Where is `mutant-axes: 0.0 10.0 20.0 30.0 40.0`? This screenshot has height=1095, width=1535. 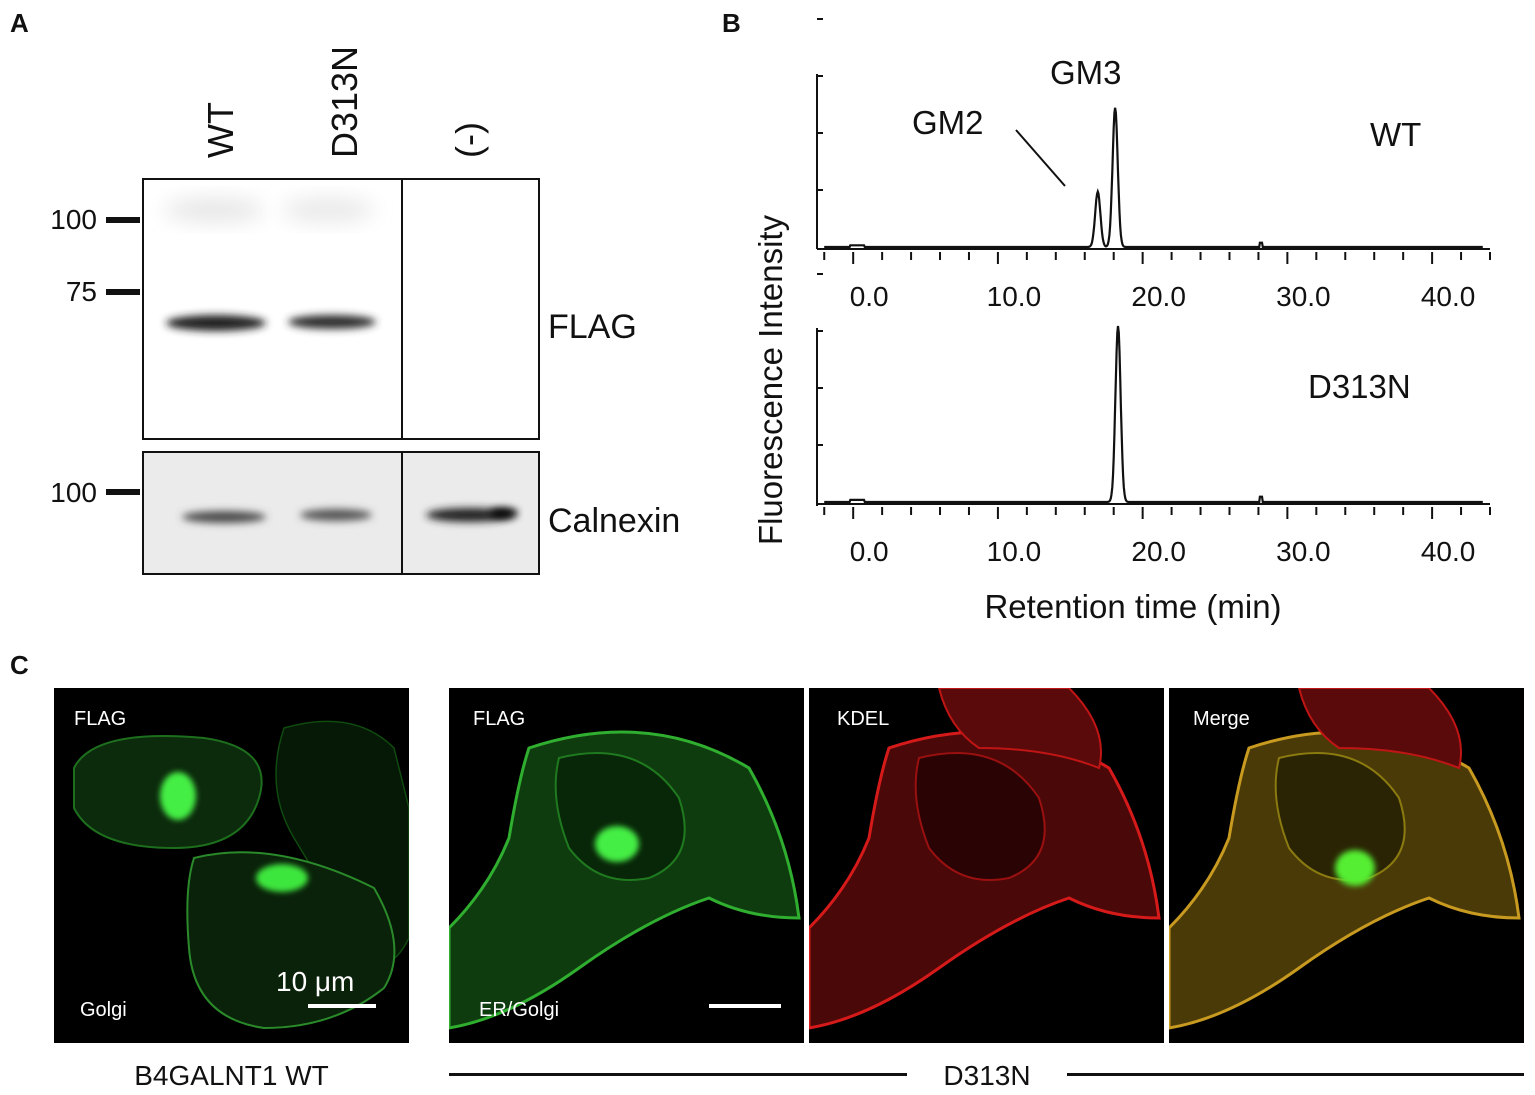 mutant-axes: 0.0 10.0 20.0 30.0 40.0 is located at coordinates (1153, 420).